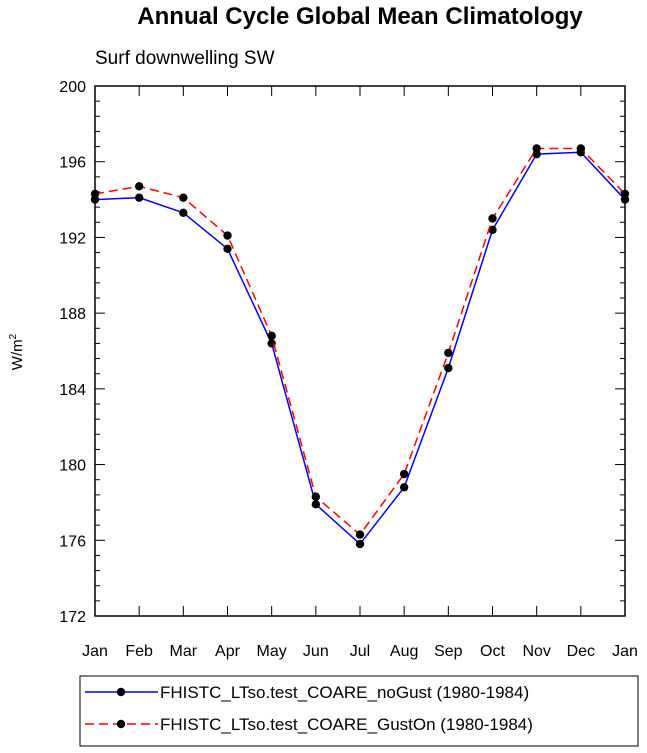 The width and height of the screenshot is (647, 753). Describe the element at coordinates (360, 16) in the screenshot. I see `chart-title: Annual Cycle Global Mean Climatology` at that location.